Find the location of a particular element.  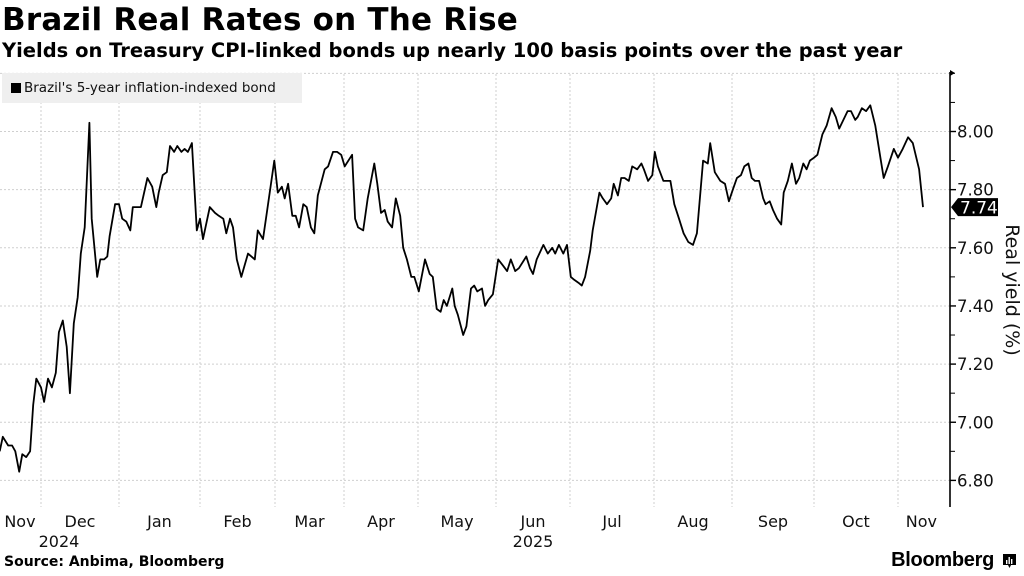

y-axis-label: Real yield (%) is located at coordinates (1012, 289).